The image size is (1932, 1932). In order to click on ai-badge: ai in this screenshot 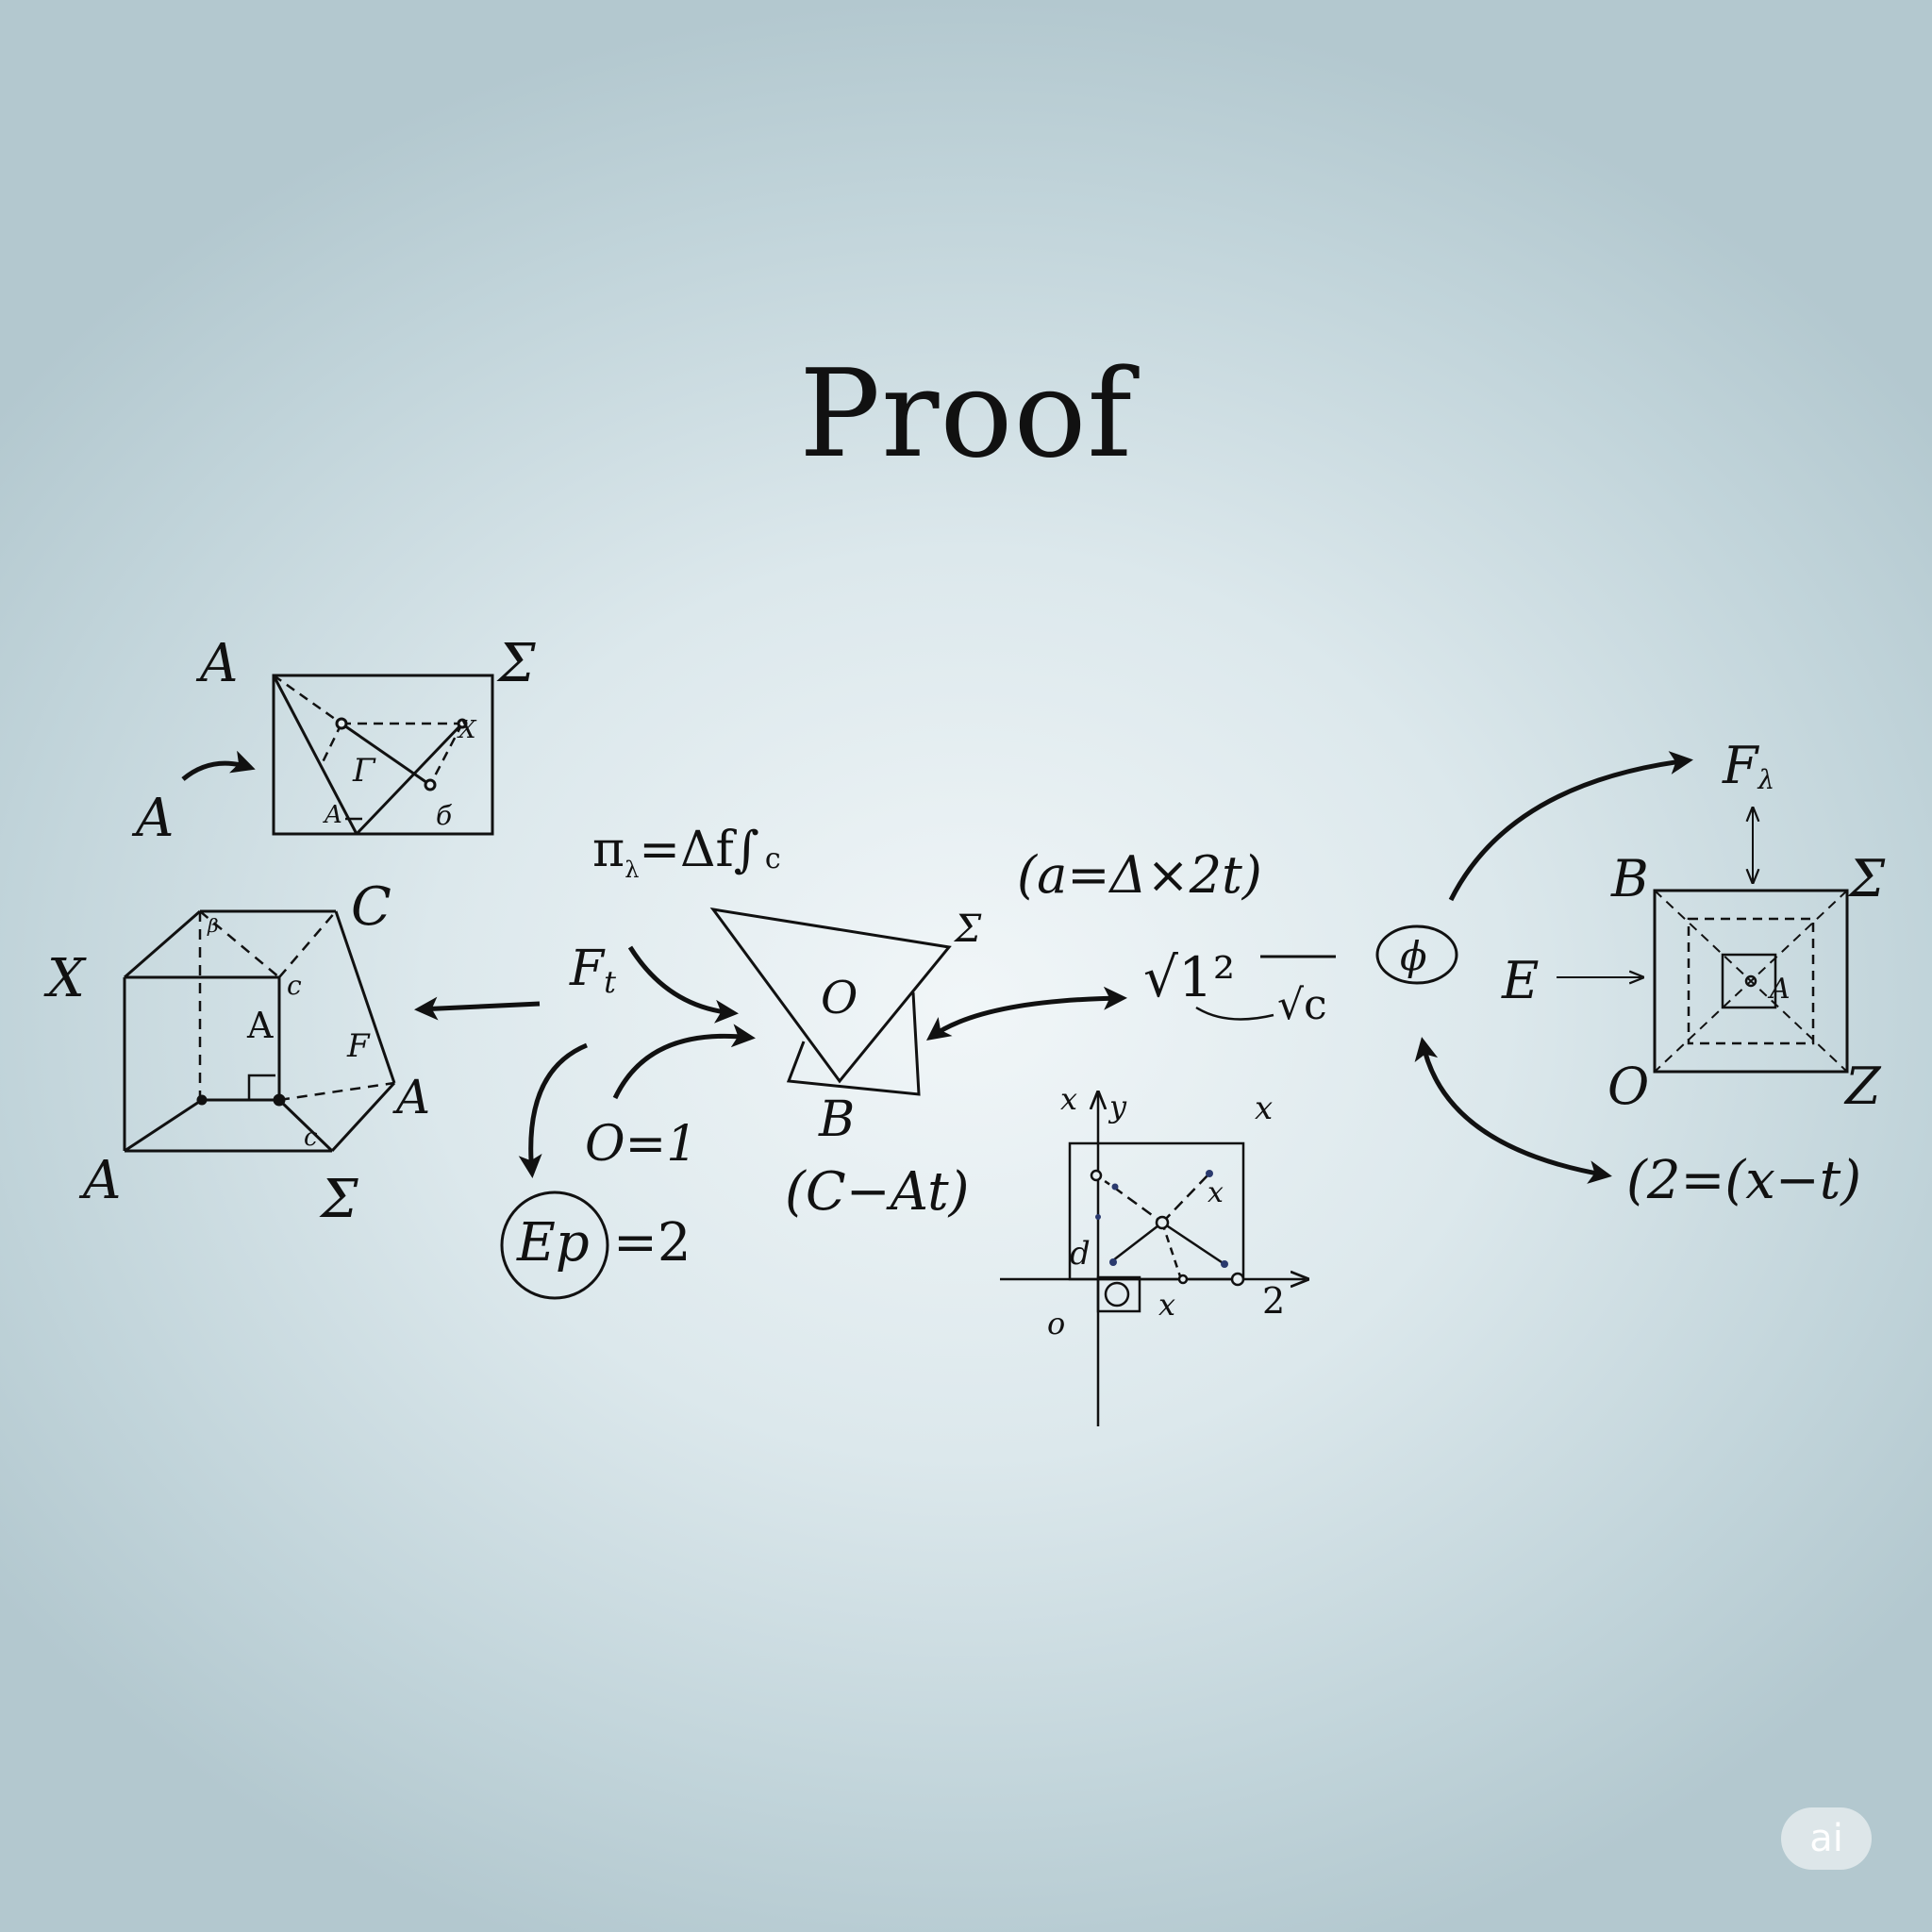, I will do `click(1826, 1839)`.